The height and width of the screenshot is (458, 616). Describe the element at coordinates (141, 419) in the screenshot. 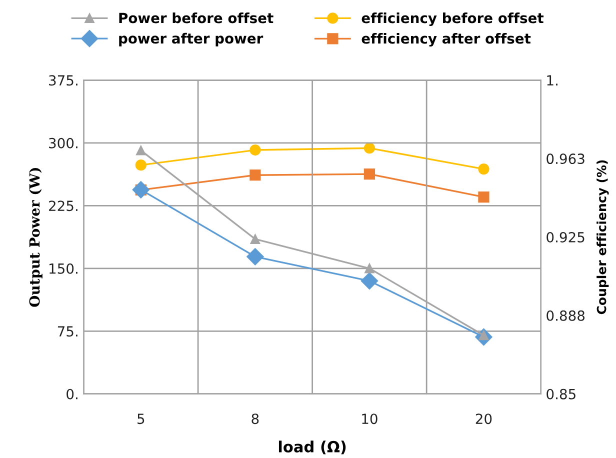

I see `x-tick-label: 5` at that location.